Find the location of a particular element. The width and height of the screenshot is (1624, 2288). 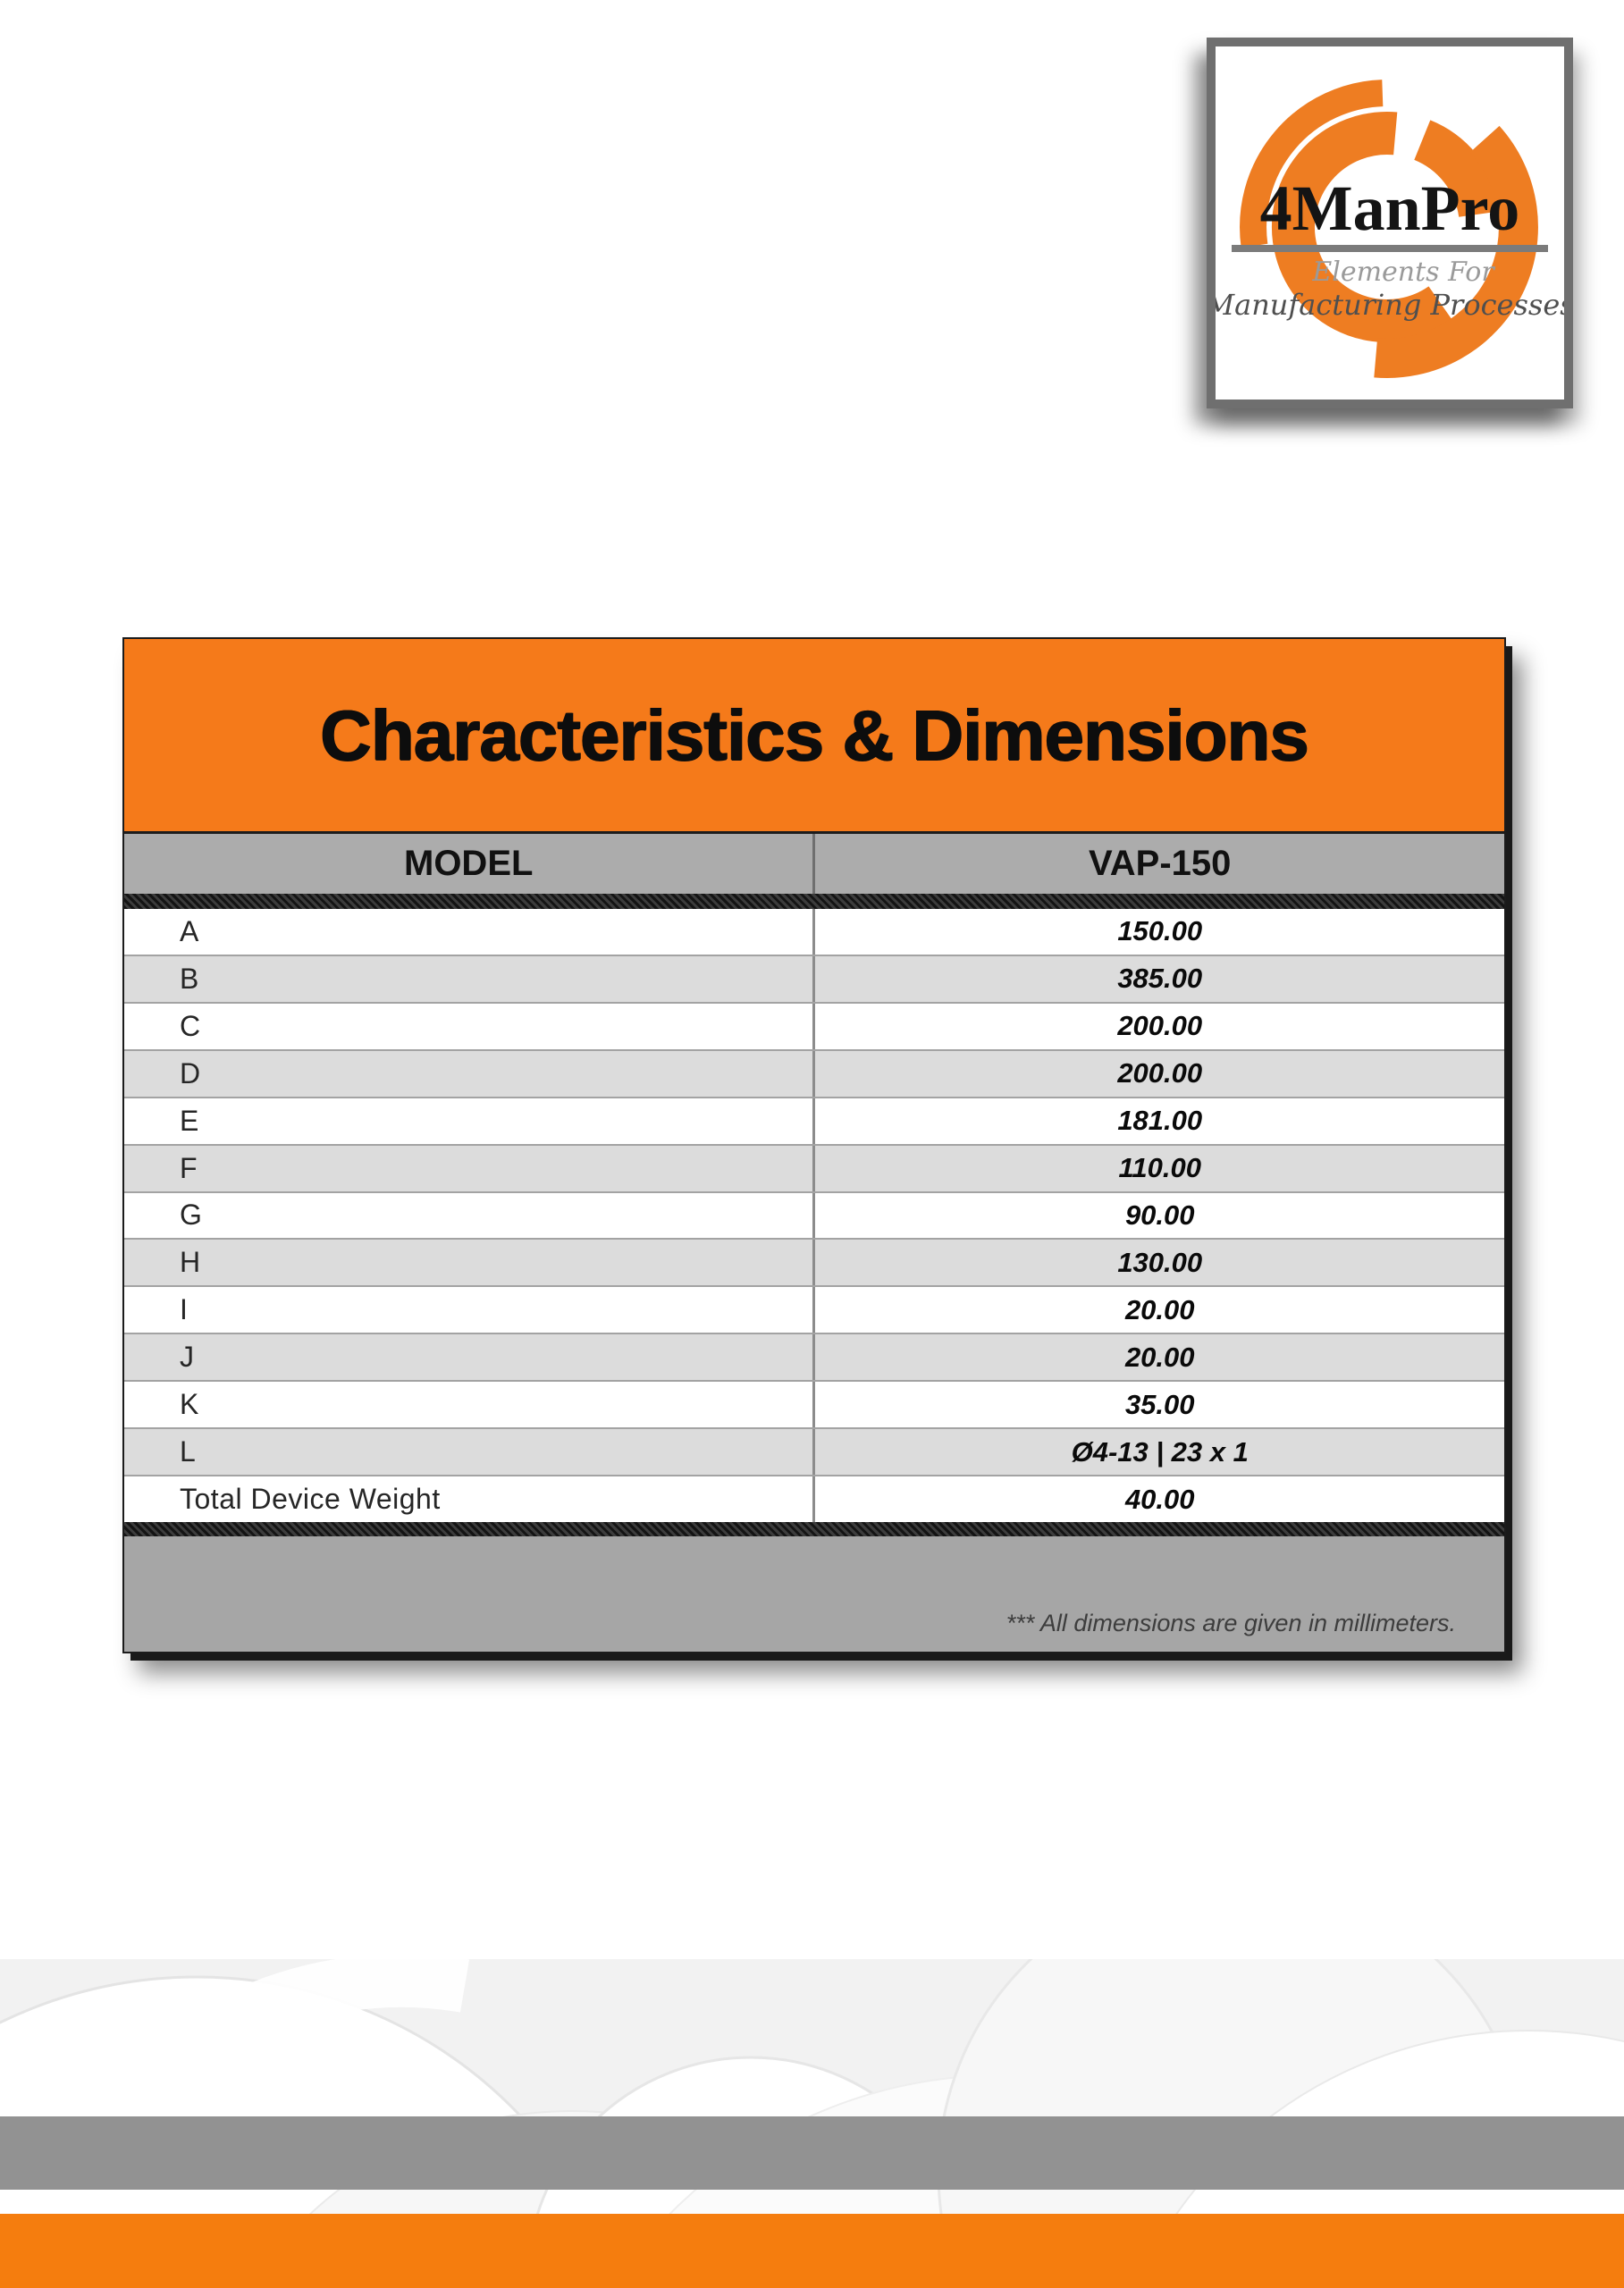

divider-band-top is located at coordinates (814, 902).